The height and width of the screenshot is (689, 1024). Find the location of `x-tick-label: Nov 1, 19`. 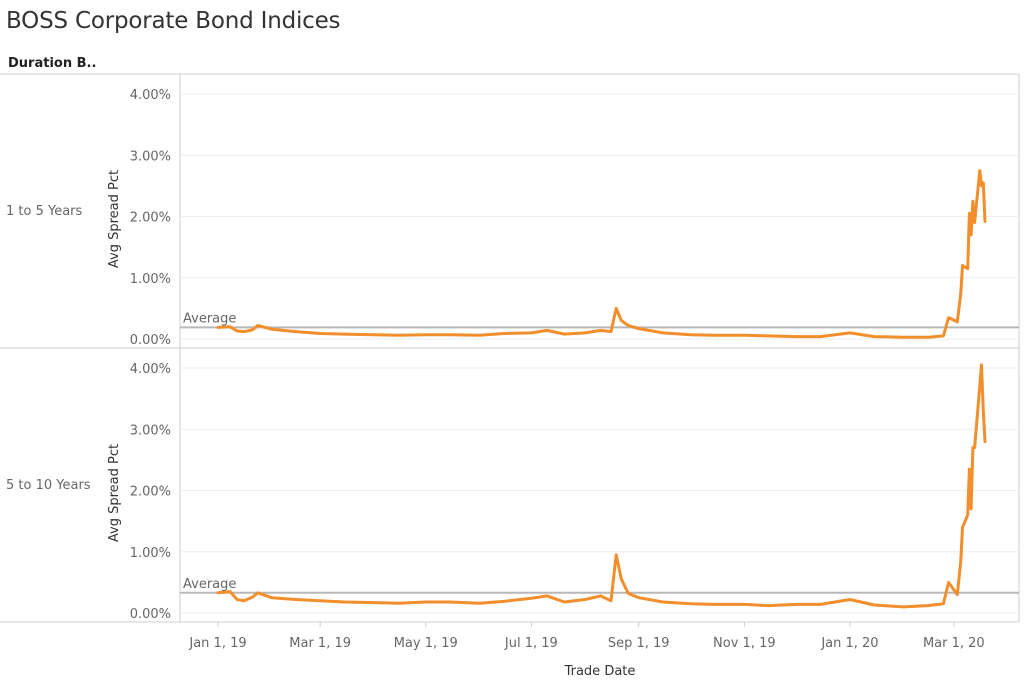

x-tick-label: Nov 1, 19 is located at coordinates (744, 643).